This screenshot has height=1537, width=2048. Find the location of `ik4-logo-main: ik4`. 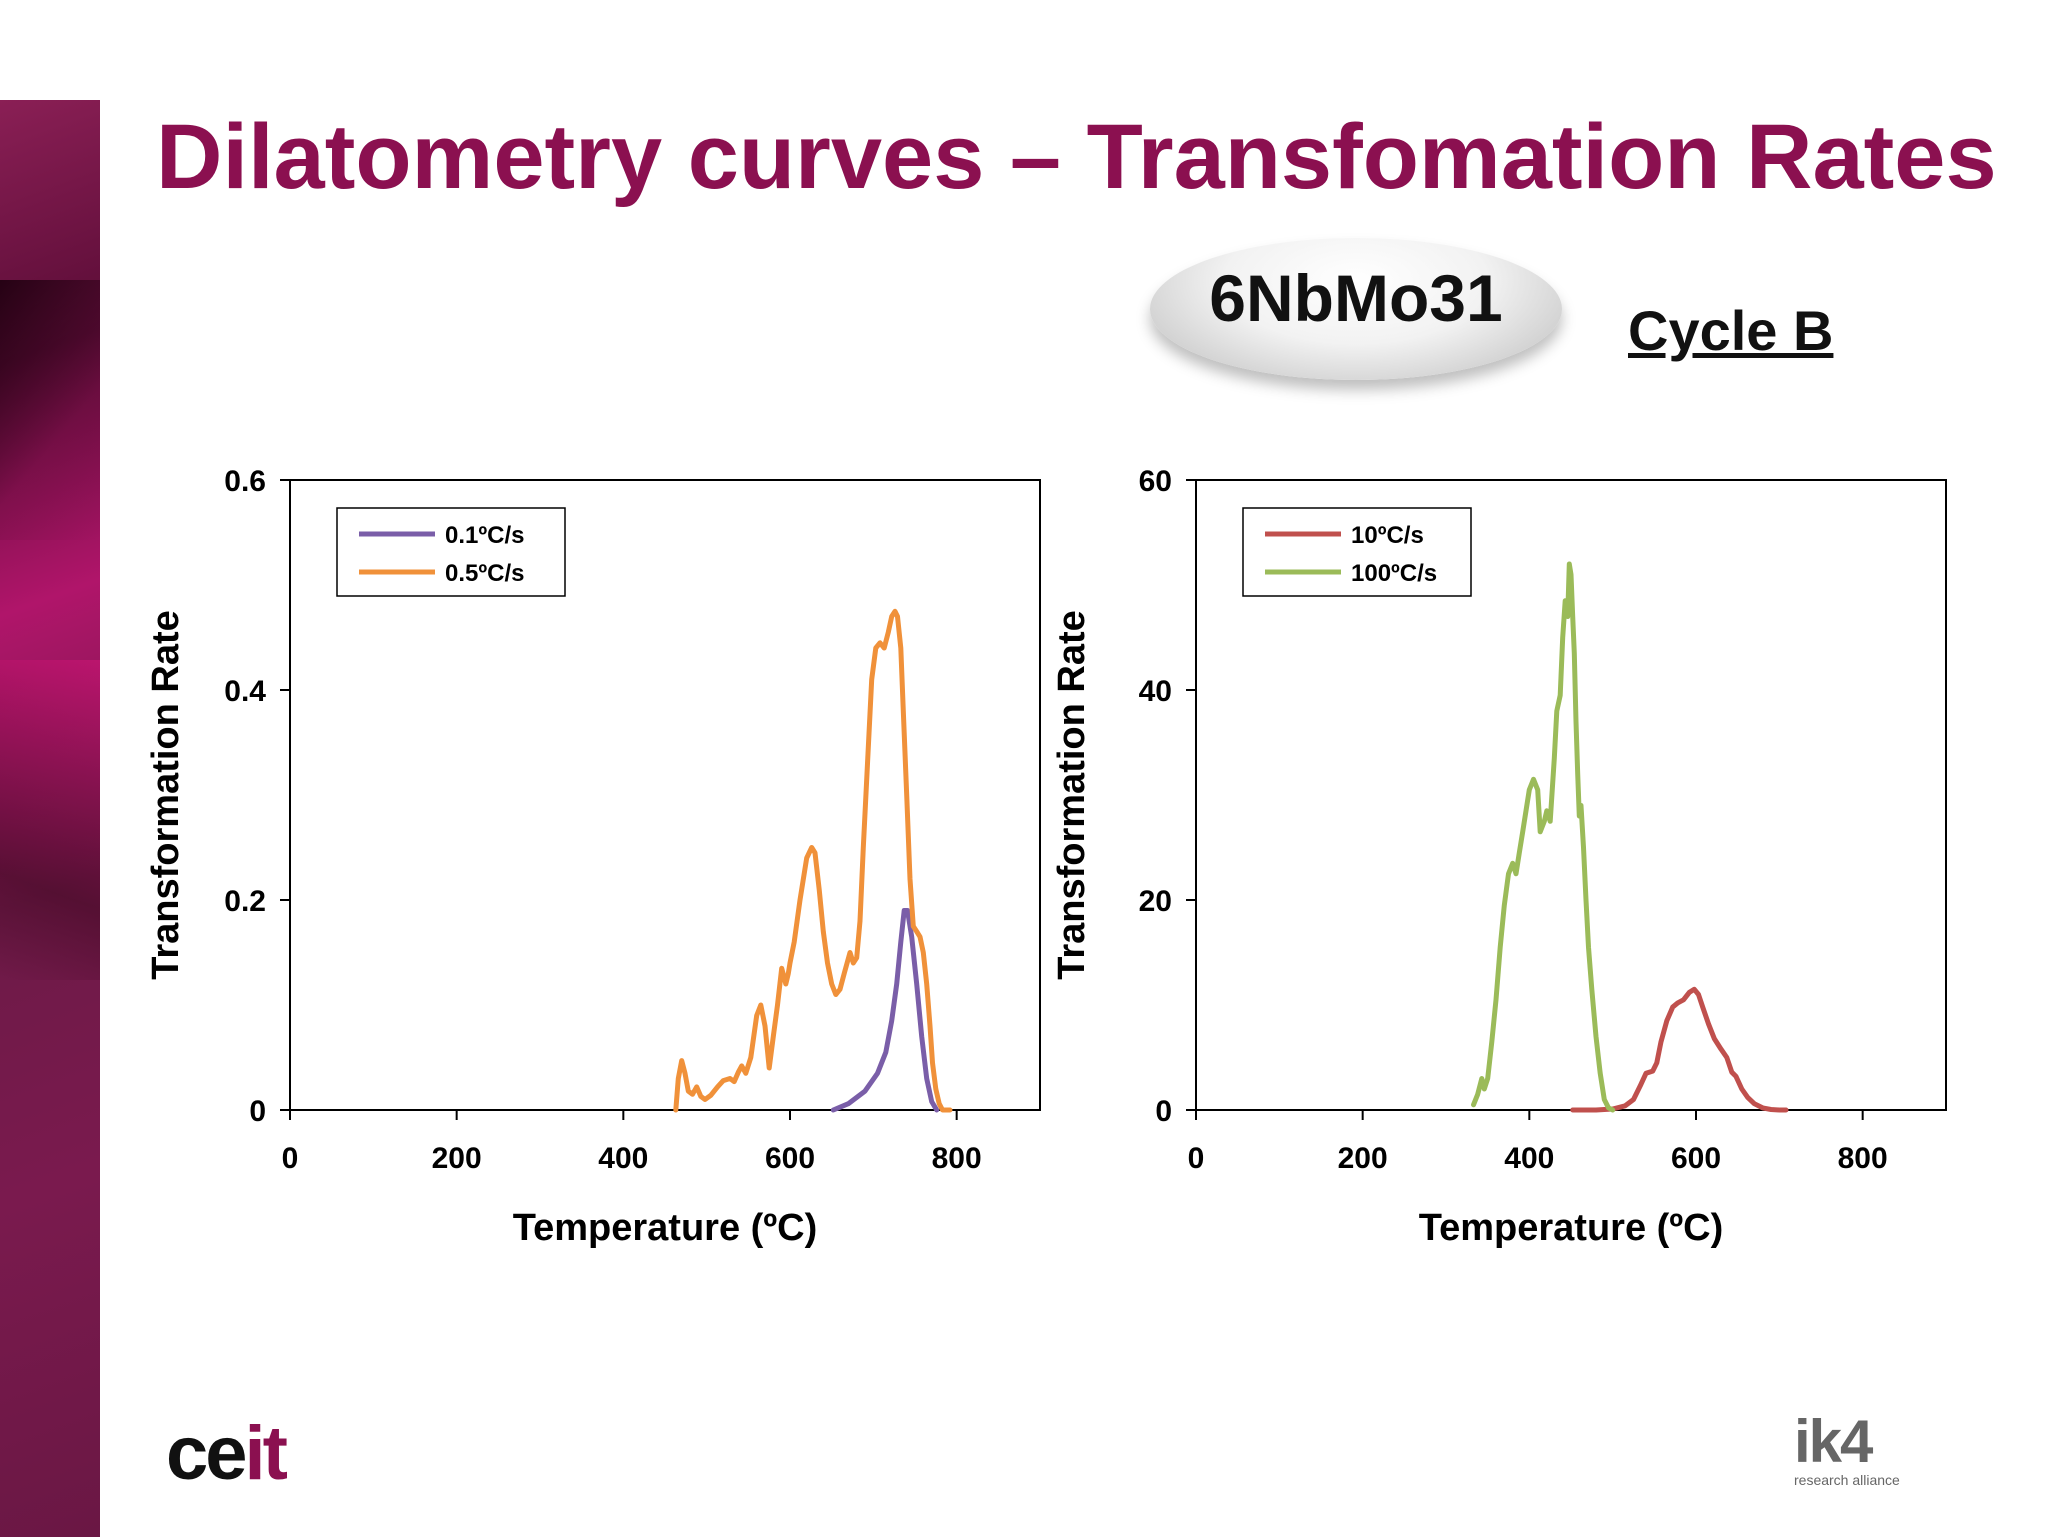

ik4-logo-main: ik4 is located at coordinates (1833, 1441).